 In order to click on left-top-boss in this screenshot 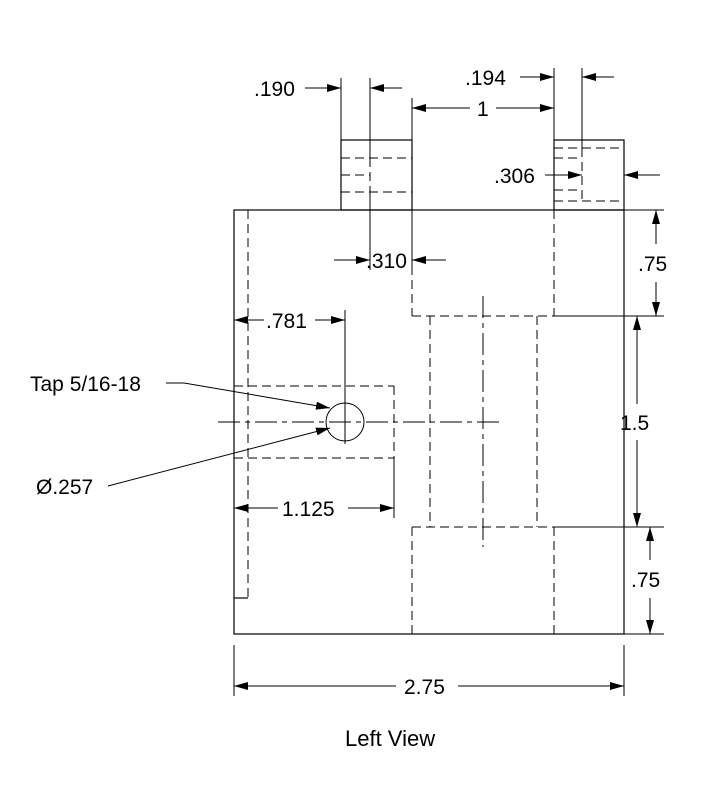, I will do `click(376, 175)`.